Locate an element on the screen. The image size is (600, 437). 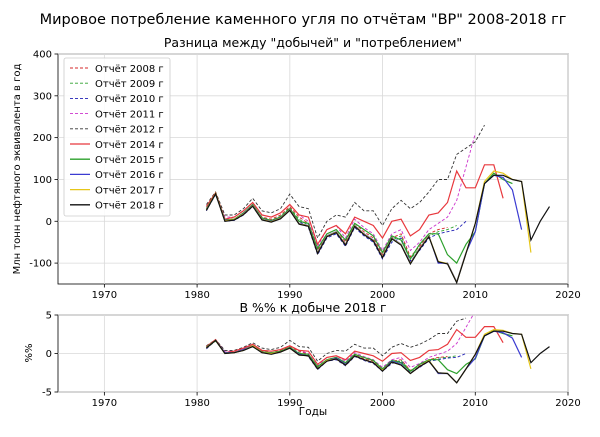
y-tick-label: -5 is located at coordinates (47, 393).